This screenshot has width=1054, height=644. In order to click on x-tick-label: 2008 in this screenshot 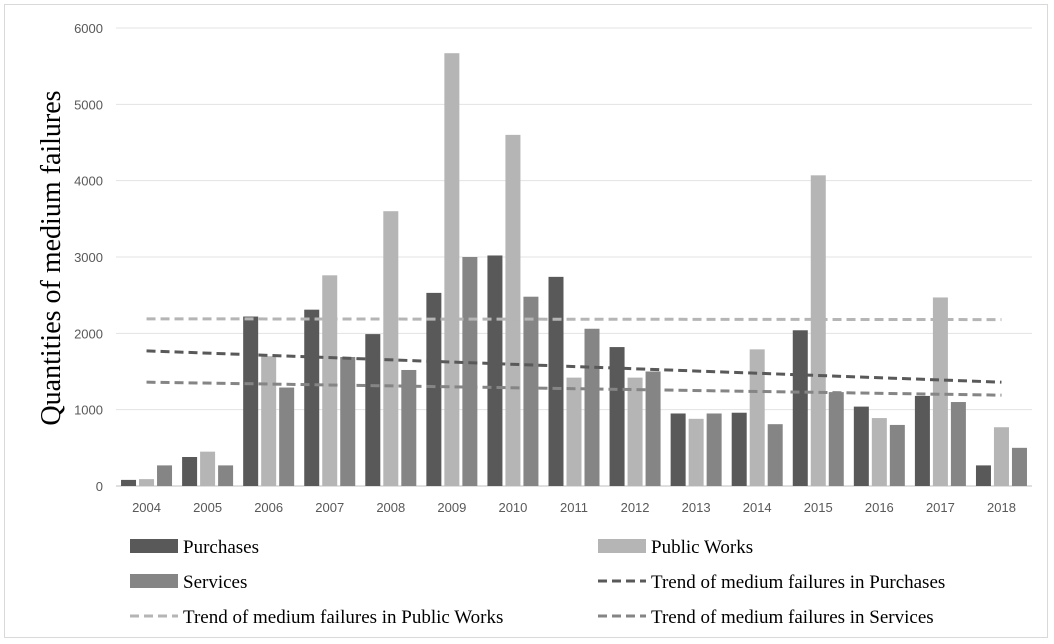, I will do `click(390, 507)`.